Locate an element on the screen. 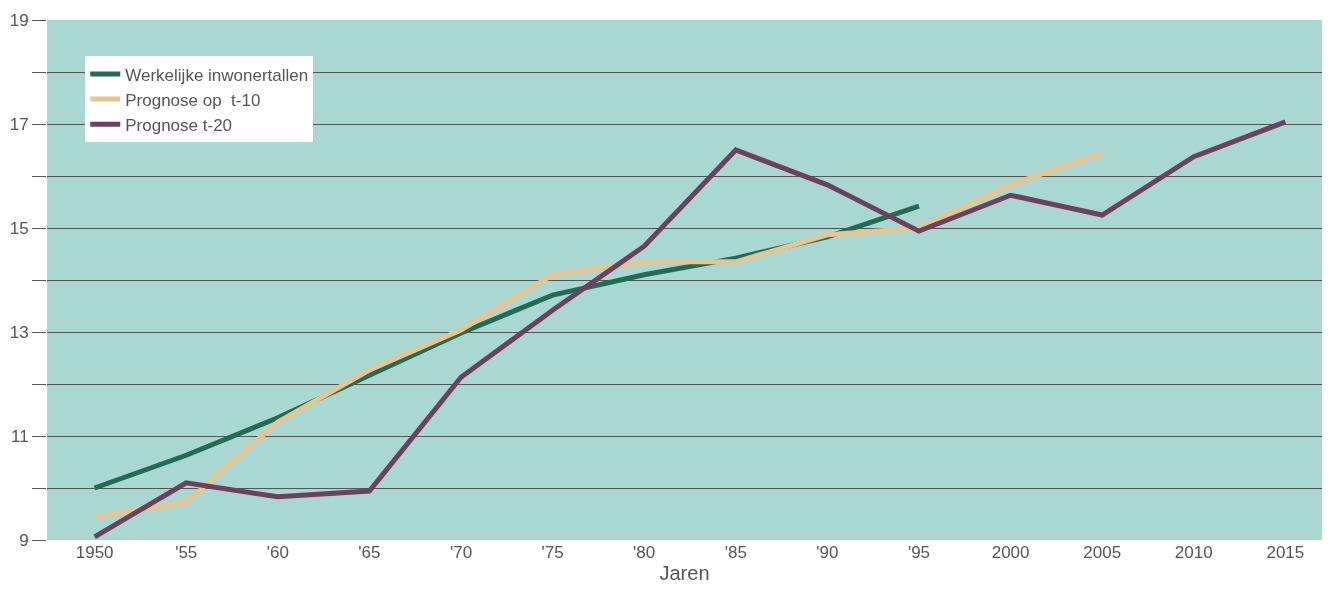  x-tick-label: '95 is located at coordinates (919, 552).